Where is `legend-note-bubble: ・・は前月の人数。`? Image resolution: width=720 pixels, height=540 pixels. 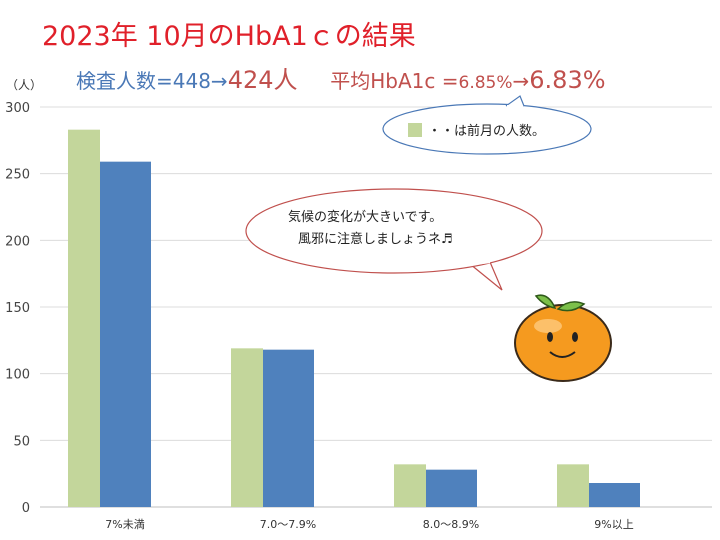 legend-note-bubble: ・・は前月の人数。 is located at coordinates (487, 125).